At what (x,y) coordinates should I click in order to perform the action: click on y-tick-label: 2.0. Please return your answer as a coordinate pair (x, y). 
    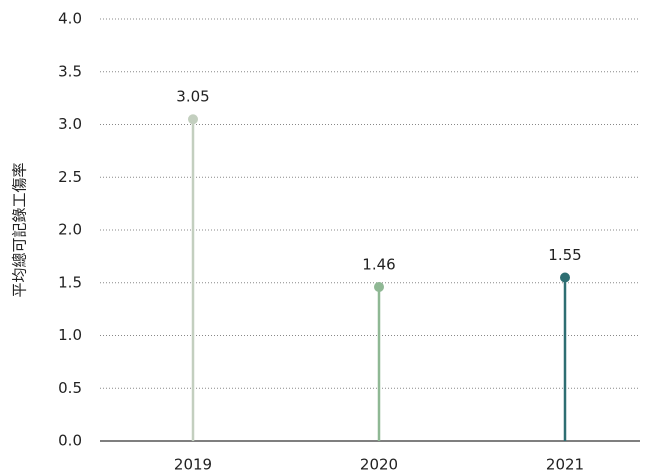
    Looking at the image, I should click on (70, 230).